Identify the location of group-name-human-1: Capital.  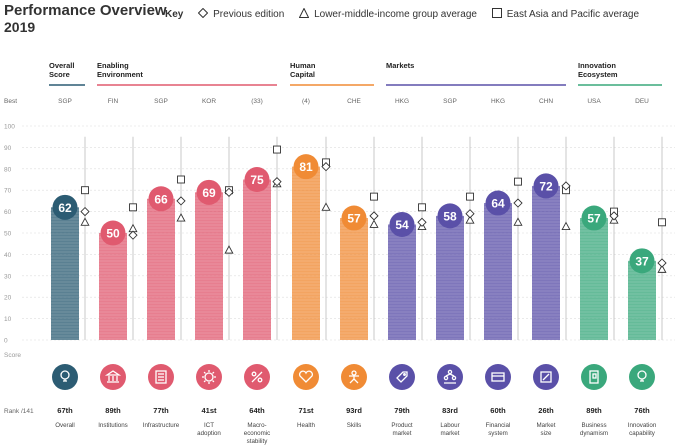
(302, 74).